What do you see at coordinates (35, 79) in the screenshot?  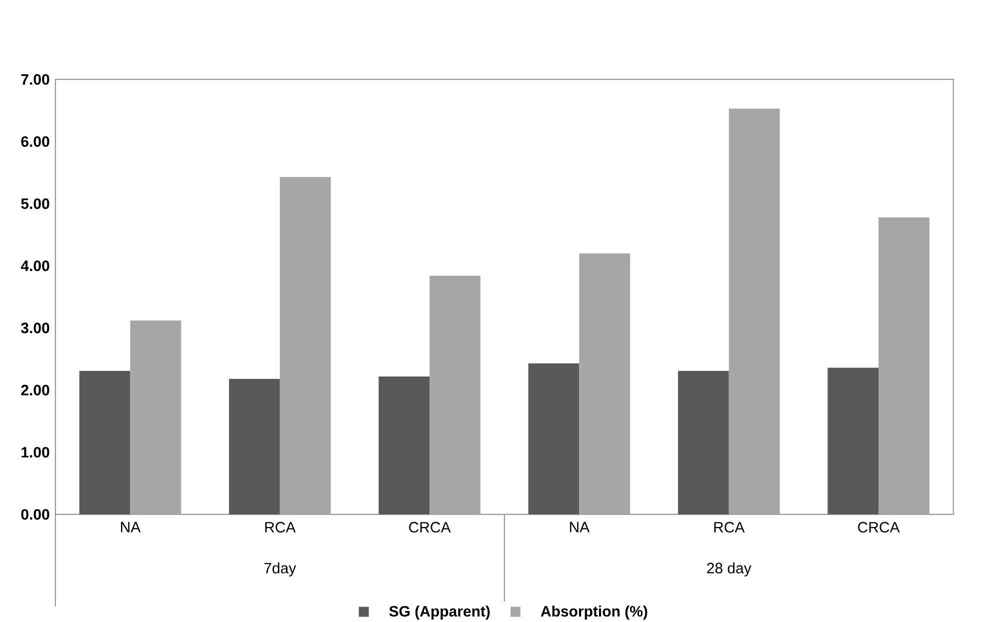 I see `y-tick-label: 7.00` at bounding box center [35, 79].